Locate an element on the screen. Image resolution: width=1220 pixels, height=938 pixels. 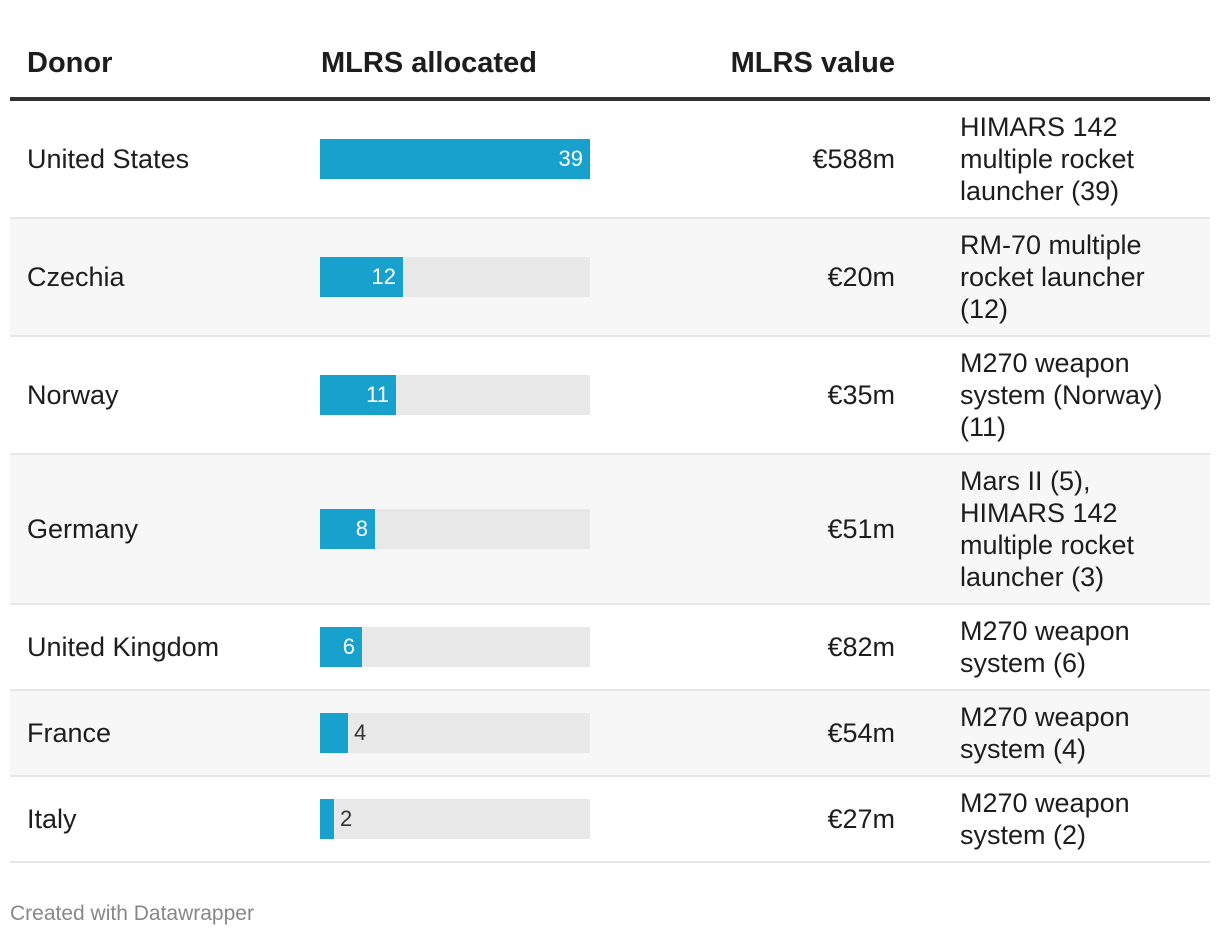
description-cell: M270 weapon system (Norway) (11) is located at coordinates (1061, 395).